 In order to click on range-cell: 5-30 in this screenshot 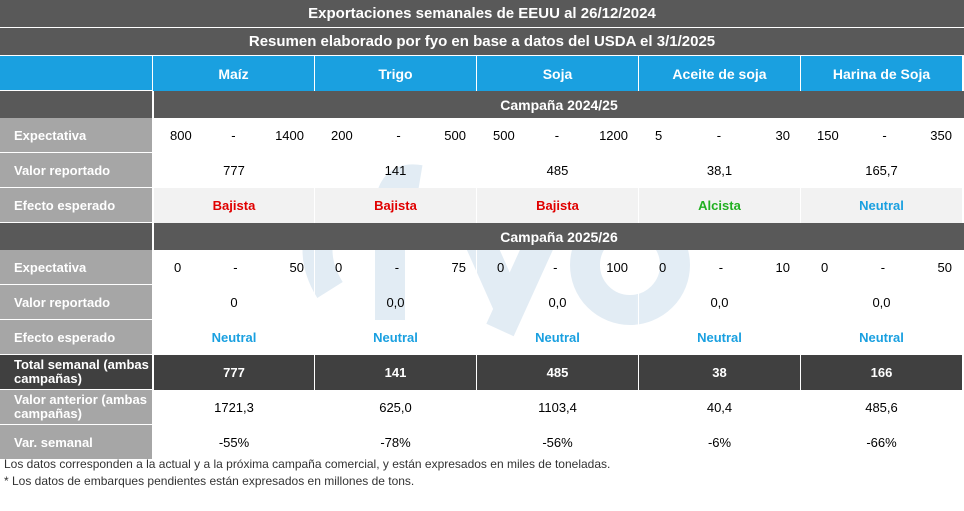, I will do `click(719, 135)`.